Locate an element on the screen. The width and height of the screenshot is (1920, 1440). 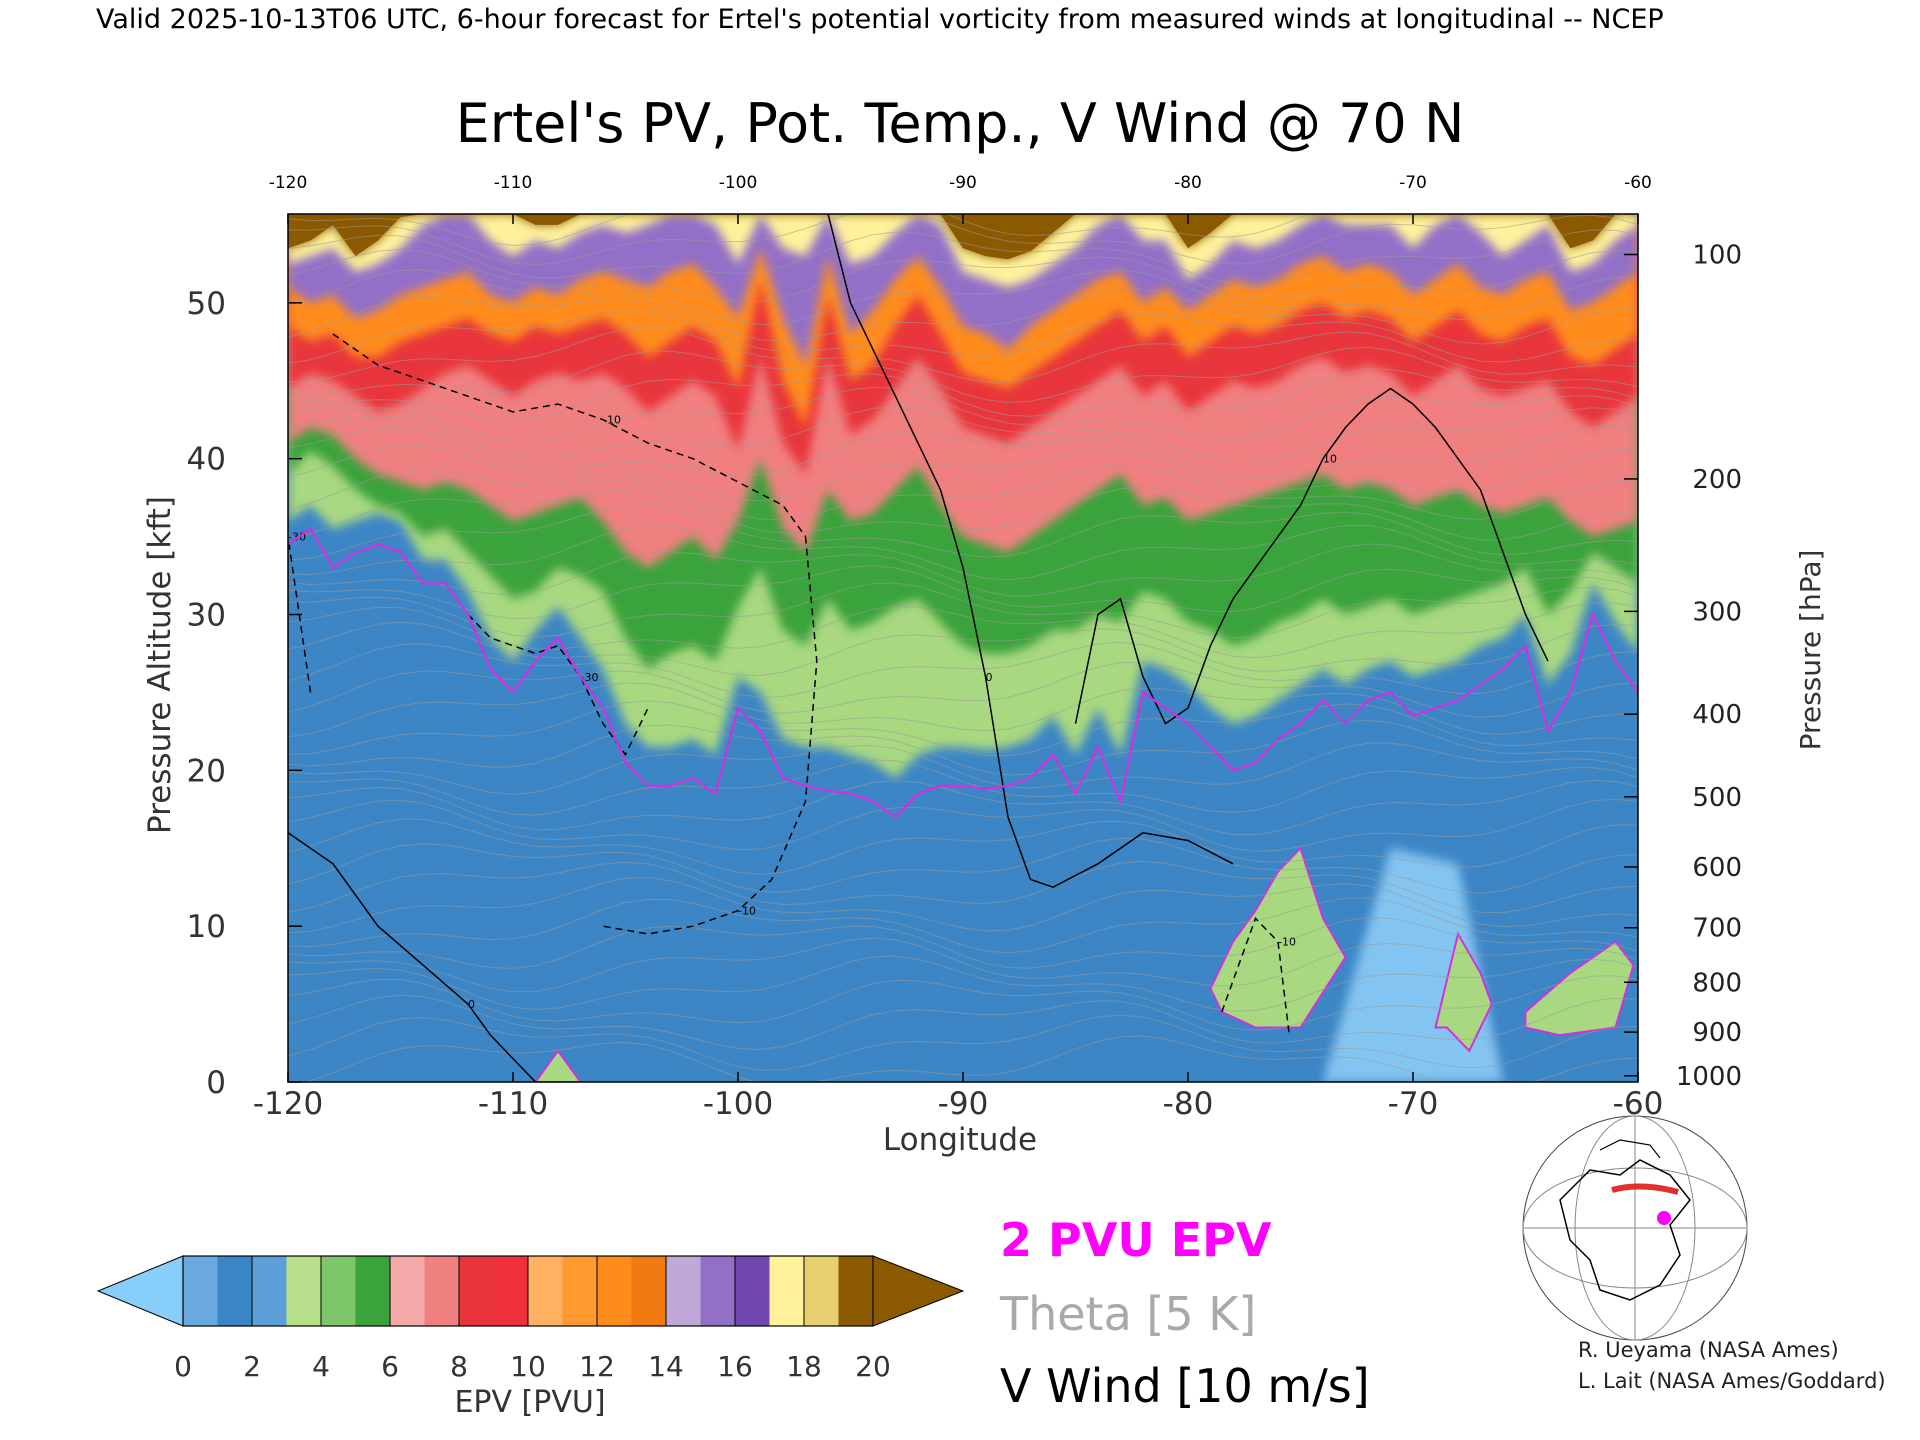
pv-2pvu-contour is located at coordinates (963, 673).